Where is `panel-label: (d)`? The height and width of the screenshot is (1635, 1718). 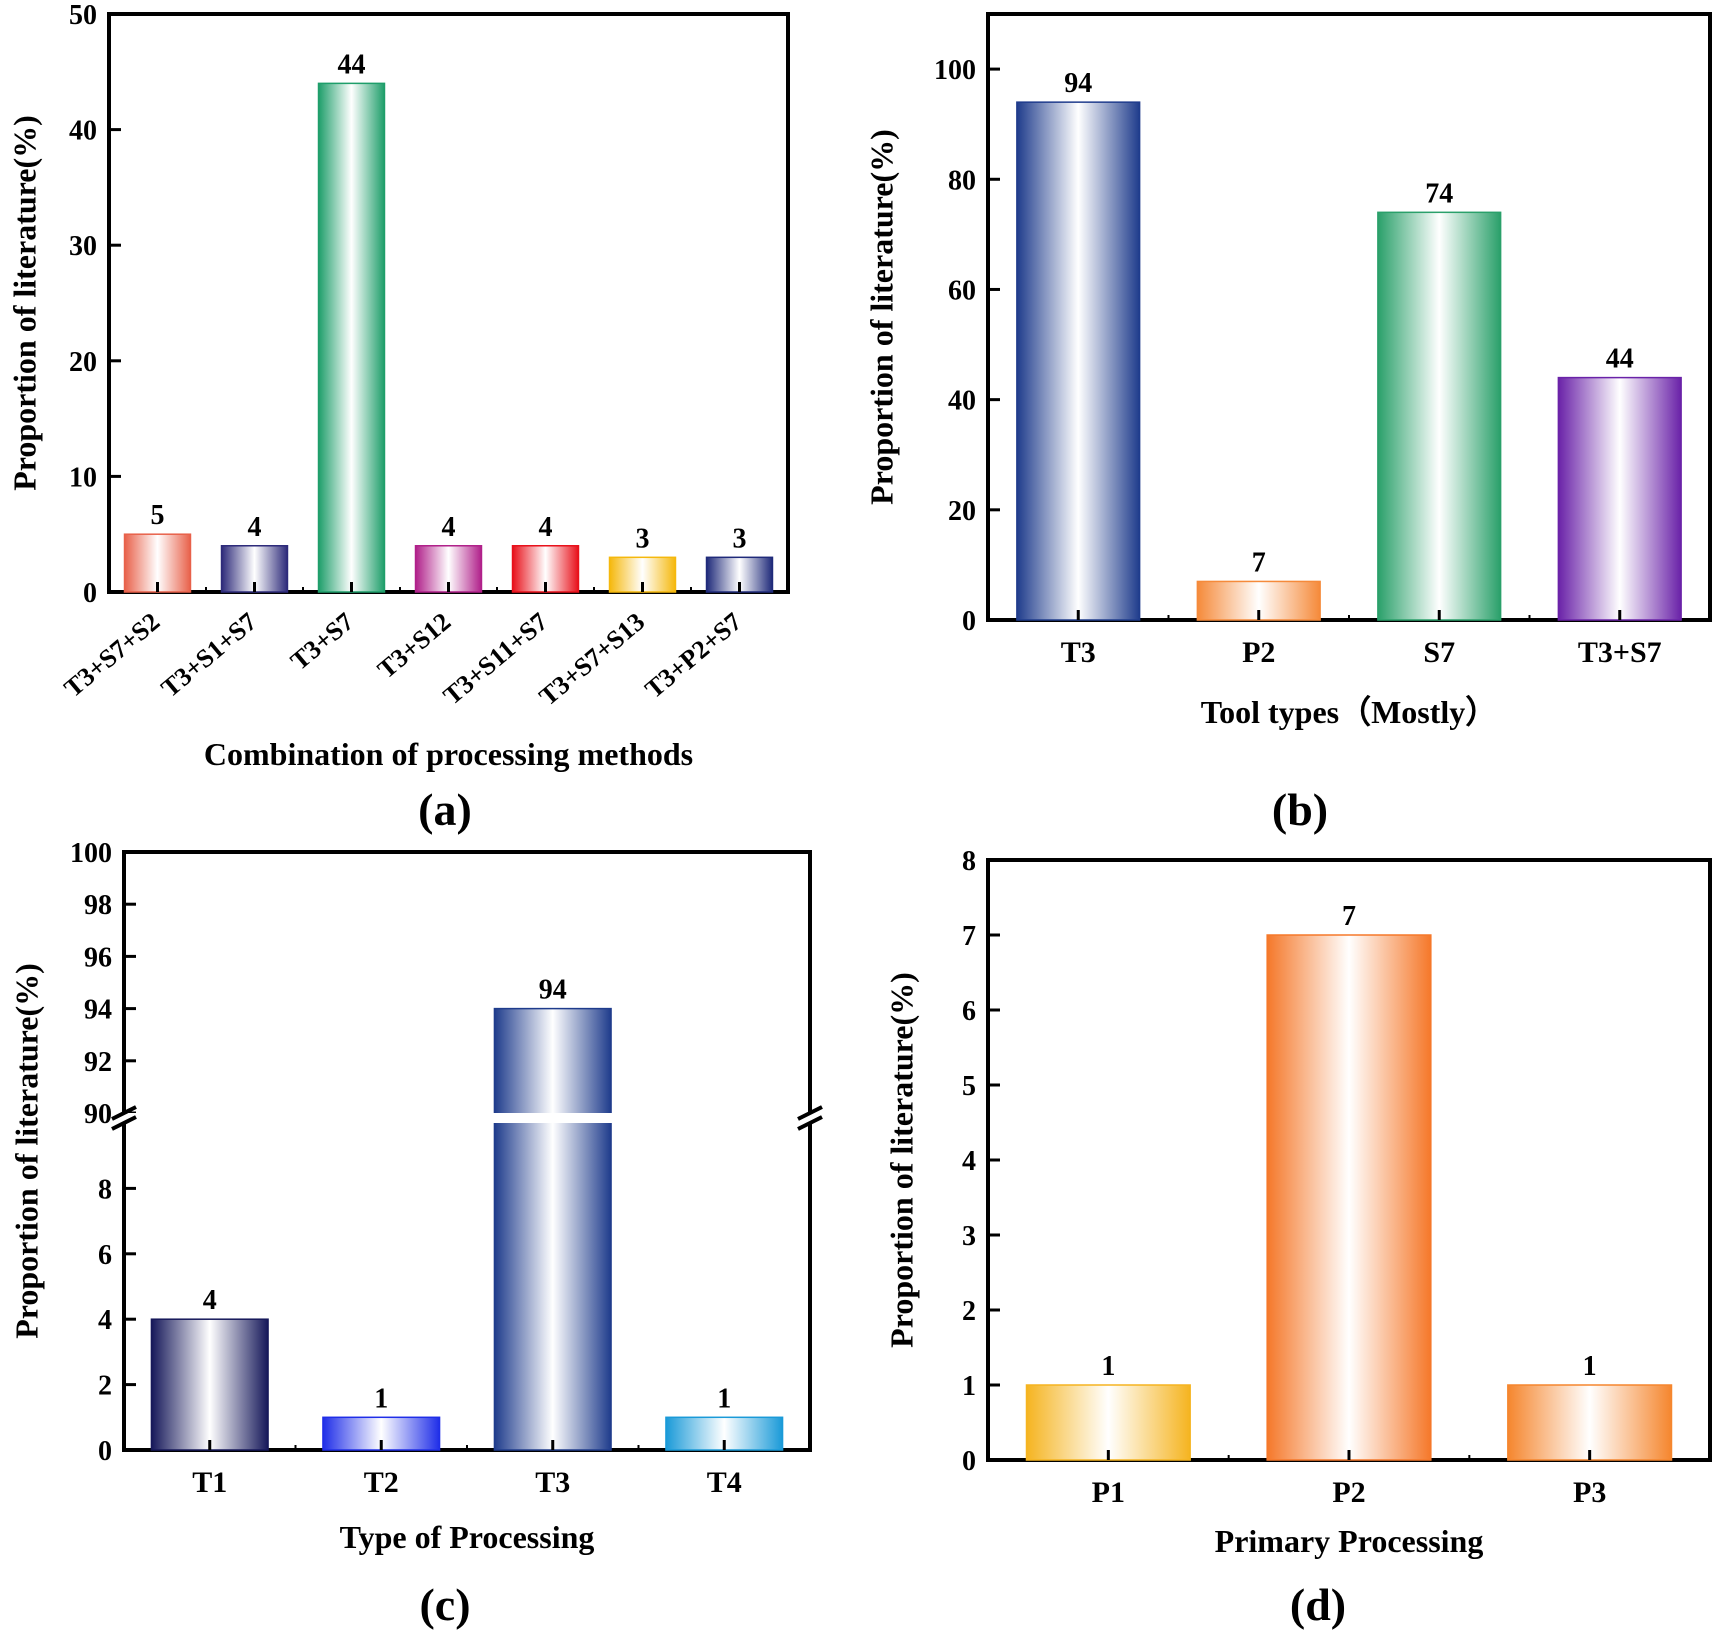 panel-label: (d) is located at coordinates (1318, 1604).